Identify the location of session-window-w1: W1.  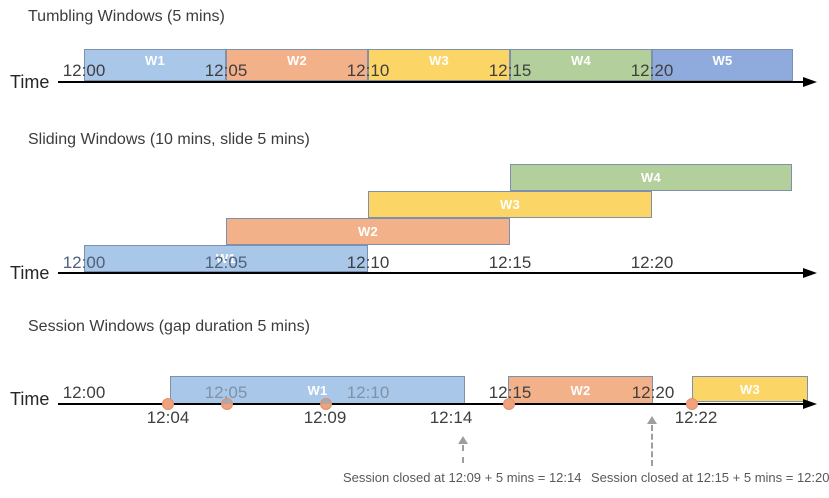
(317, 390).